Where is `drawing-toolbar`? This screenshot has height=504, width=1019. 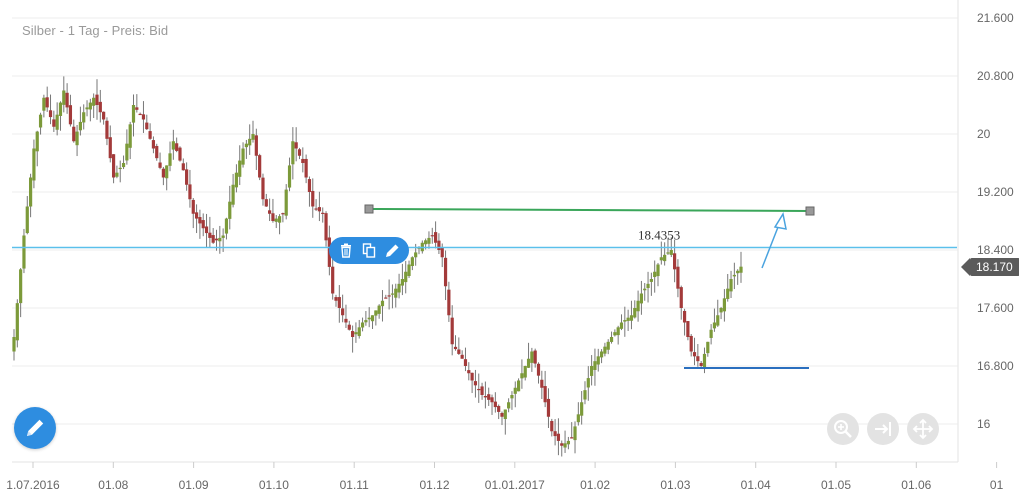
drawing-toolbar is located at coordinates (369, 250).